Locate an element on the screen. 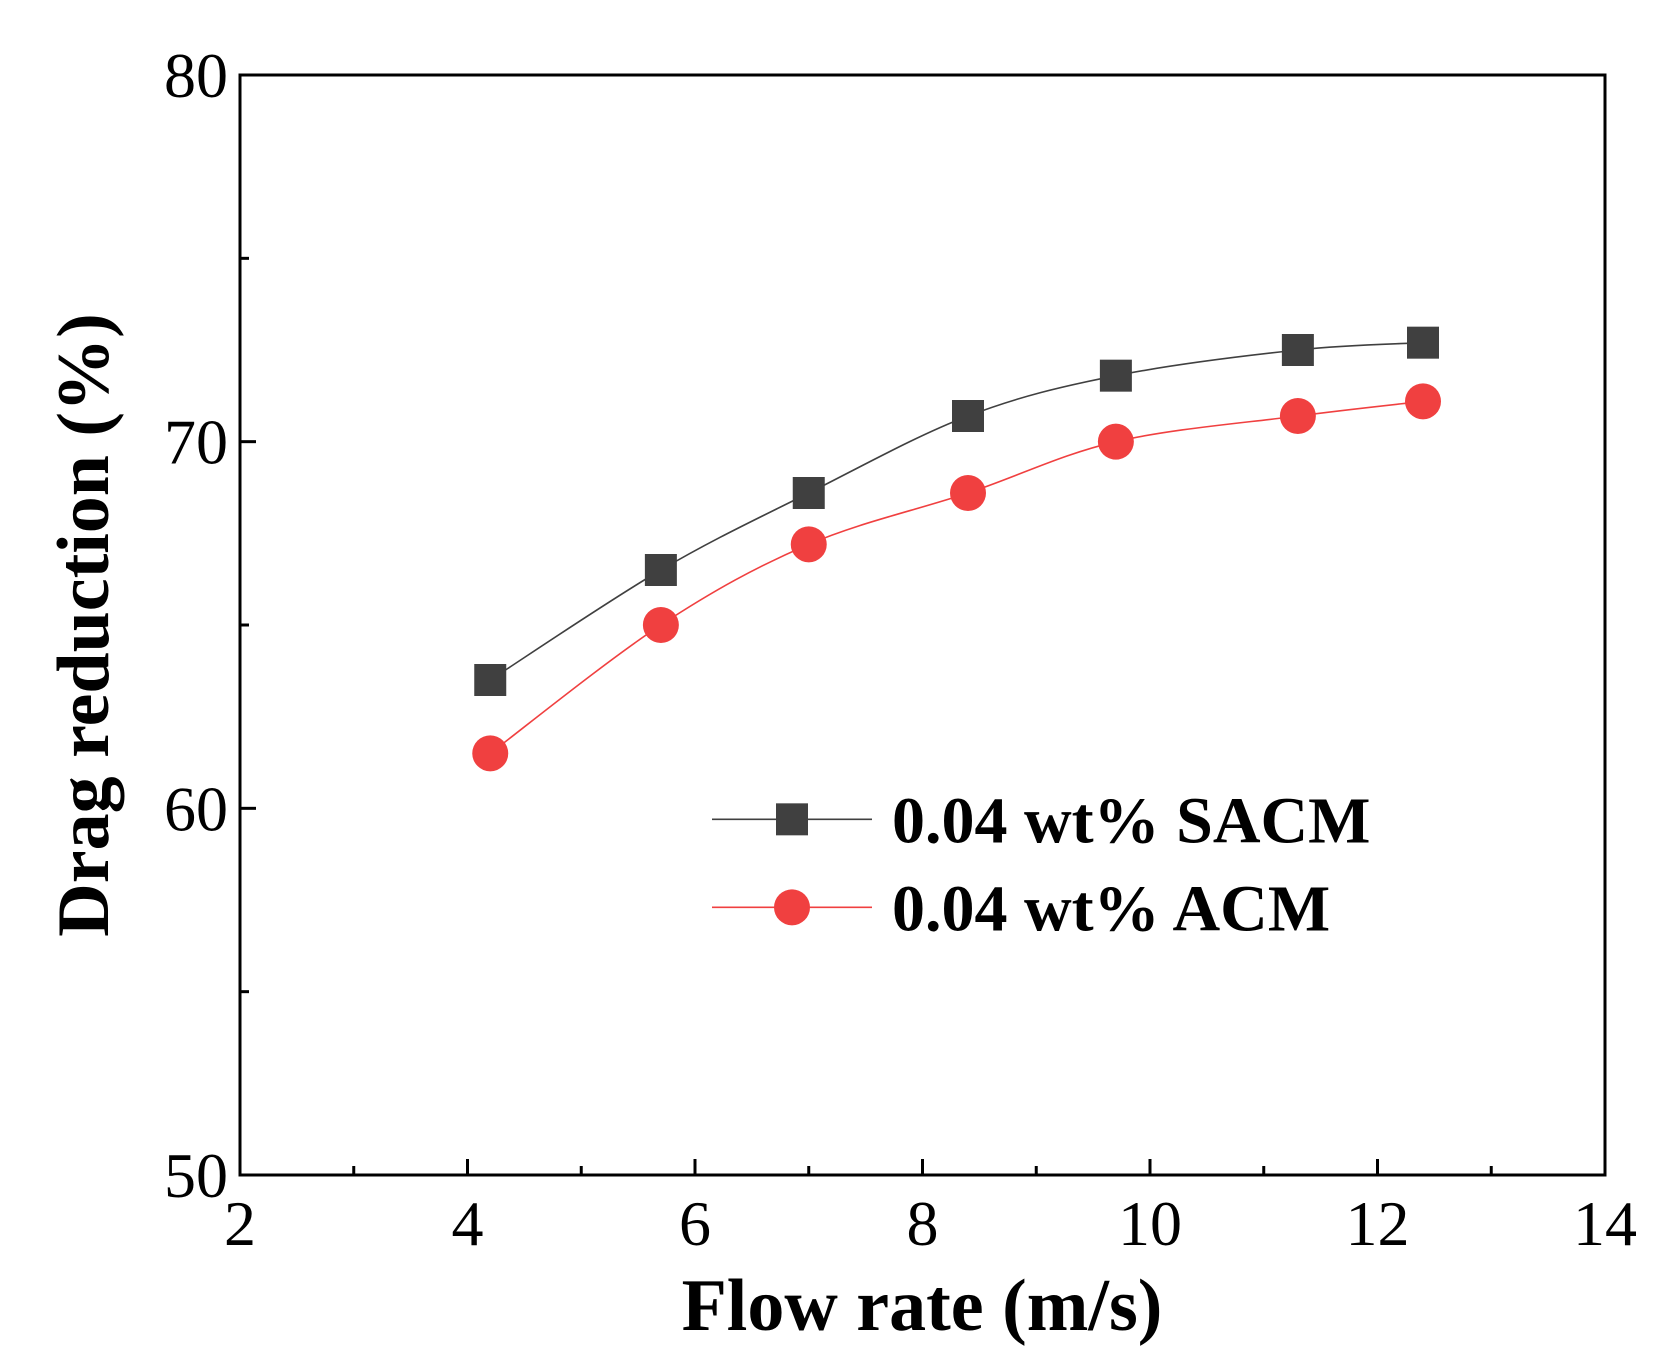 This screenshot has width=1671, height=1362. x-tick-label: 14 is located at coordinates (1605, 1223).